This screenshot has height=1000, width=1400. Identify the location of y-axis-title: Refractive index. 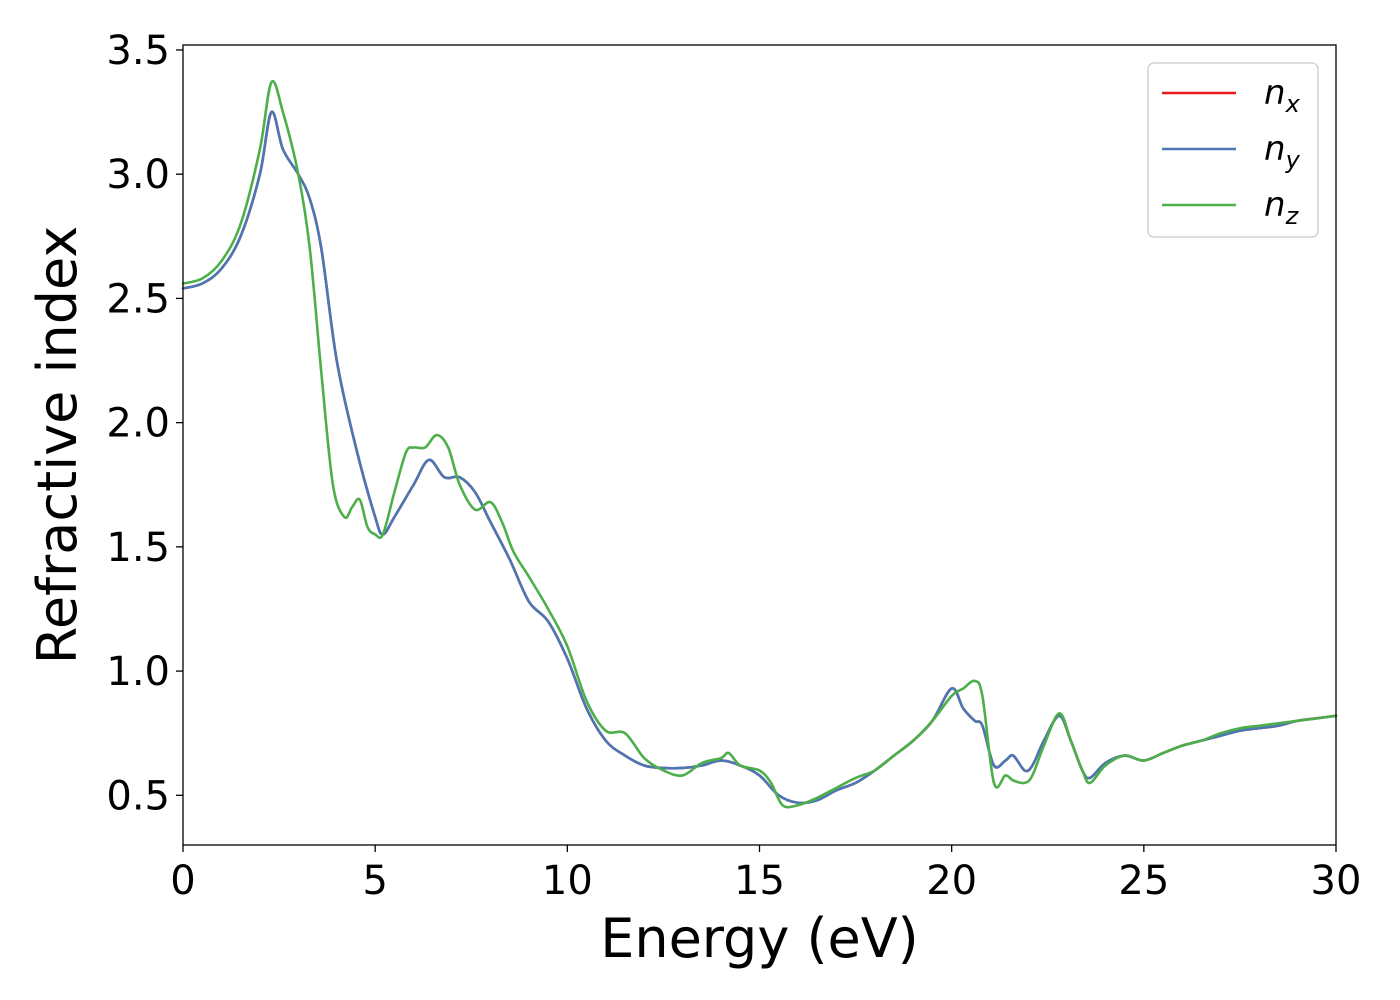
(57, 445).